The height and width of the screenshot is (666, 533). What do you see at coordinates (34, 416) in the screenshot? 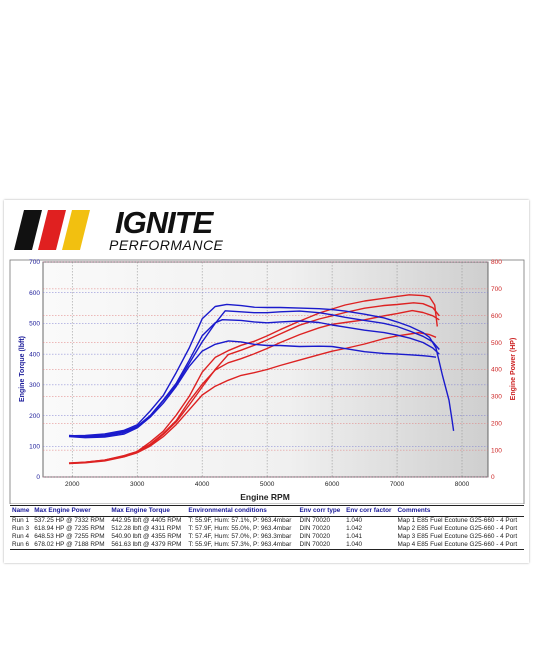
I see `y-left-tick-label: 200` at bounding box center [34, 416].